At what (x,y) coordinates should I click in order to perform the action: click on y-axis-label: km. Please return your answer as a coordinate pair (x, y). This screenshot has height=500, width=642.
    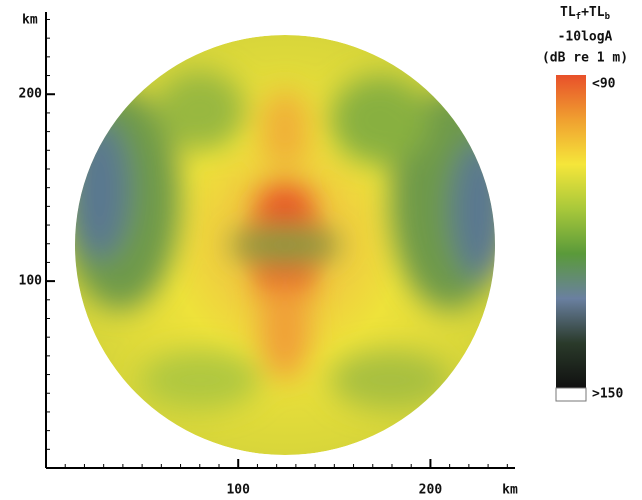
    Looking at the image, I should click on (30, 20).